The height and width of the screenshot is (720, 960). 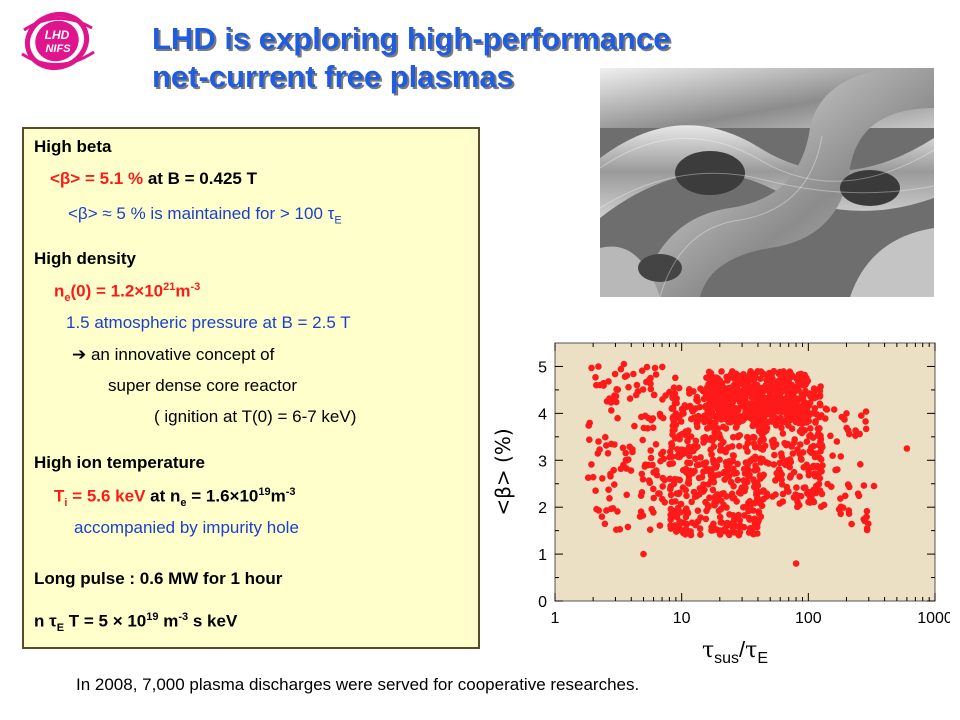 I want to click on concept-line-1: ➔ an innovative concept of, so click(x=173, y=355).